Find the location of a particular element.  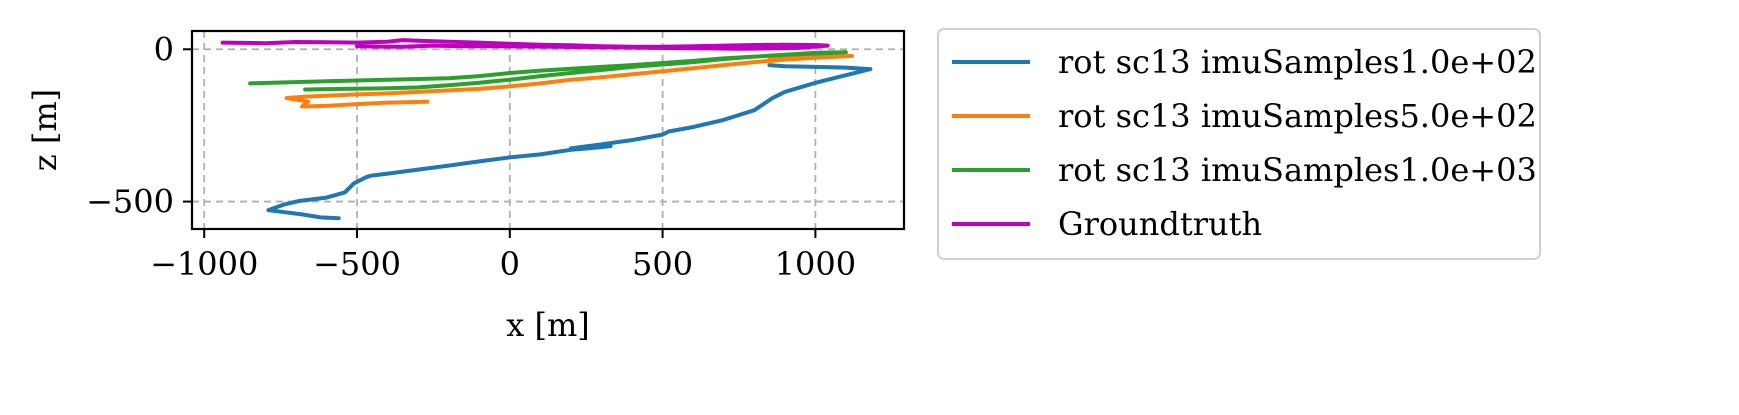

y-tick-label: −500 is located at coordinates (130, 202).